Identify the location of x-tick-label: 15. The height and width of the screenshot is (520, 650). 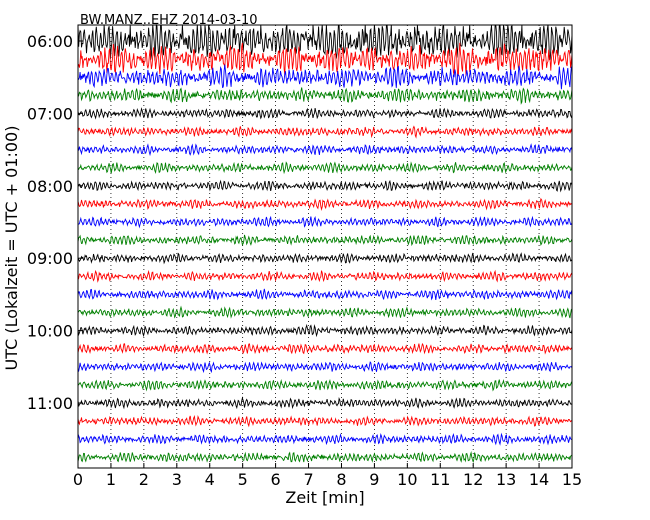
(572, 479).